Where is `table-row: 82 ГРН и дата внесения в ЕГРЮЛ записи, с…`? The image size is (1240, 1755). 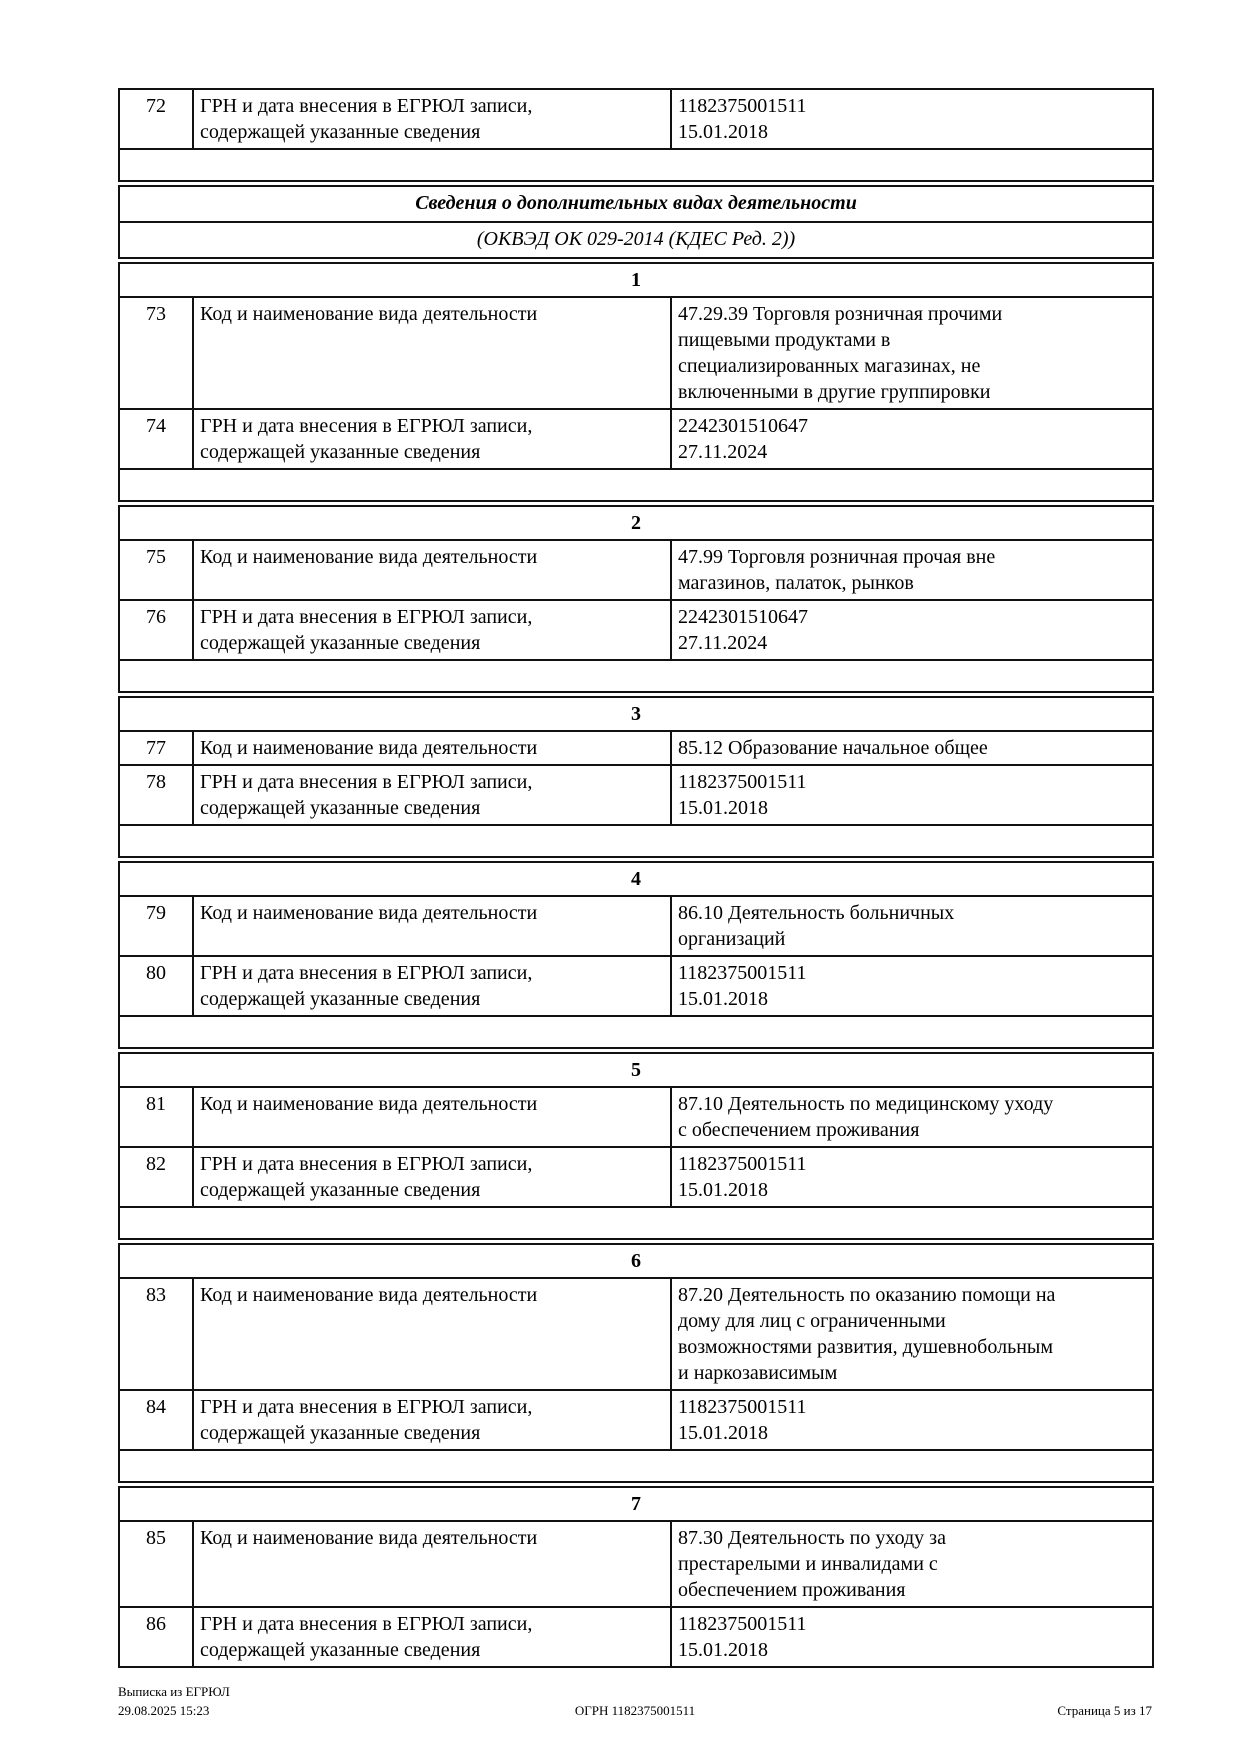 table-row: 82 ГРН и дата внесения в ЕГРЮЛ записи, с… is located at coordinates (636, 1177).